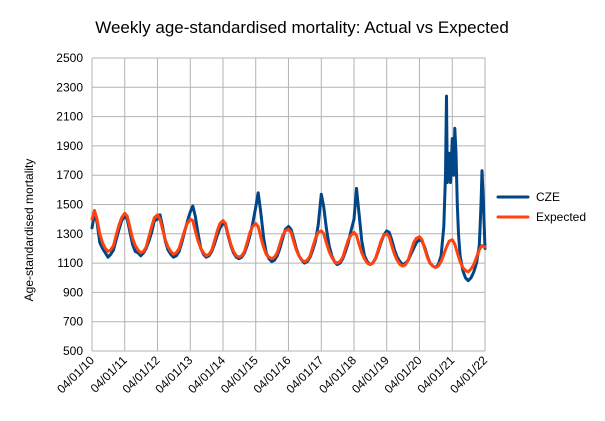 The width and height of the screenshot is (605, 421). I want to click on y-tick-label: 2300, so click(69, 87).